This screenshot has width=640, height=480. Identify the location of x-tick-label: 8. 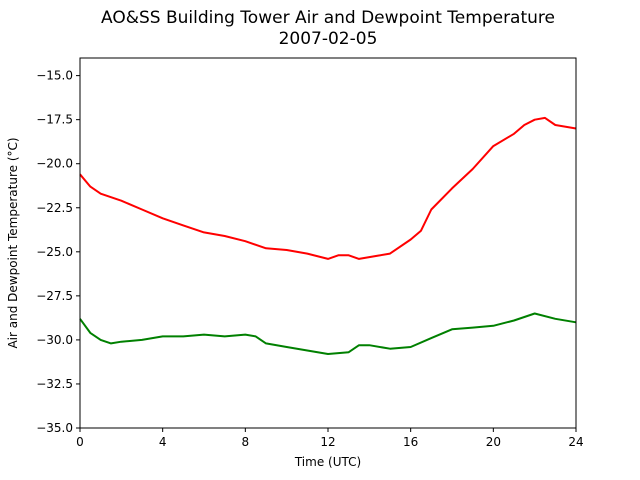
(246, 442).